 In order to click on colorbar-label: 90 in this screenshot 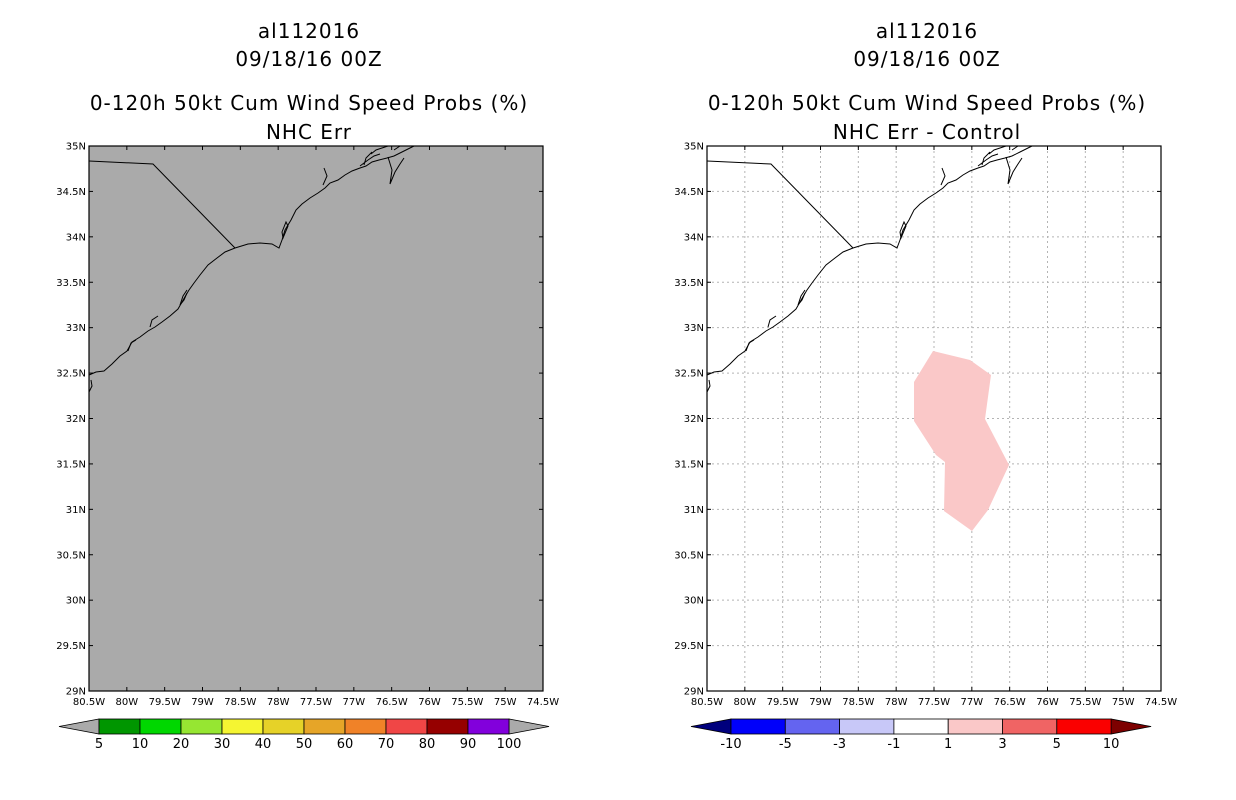, I will do `click(468, 744)`.